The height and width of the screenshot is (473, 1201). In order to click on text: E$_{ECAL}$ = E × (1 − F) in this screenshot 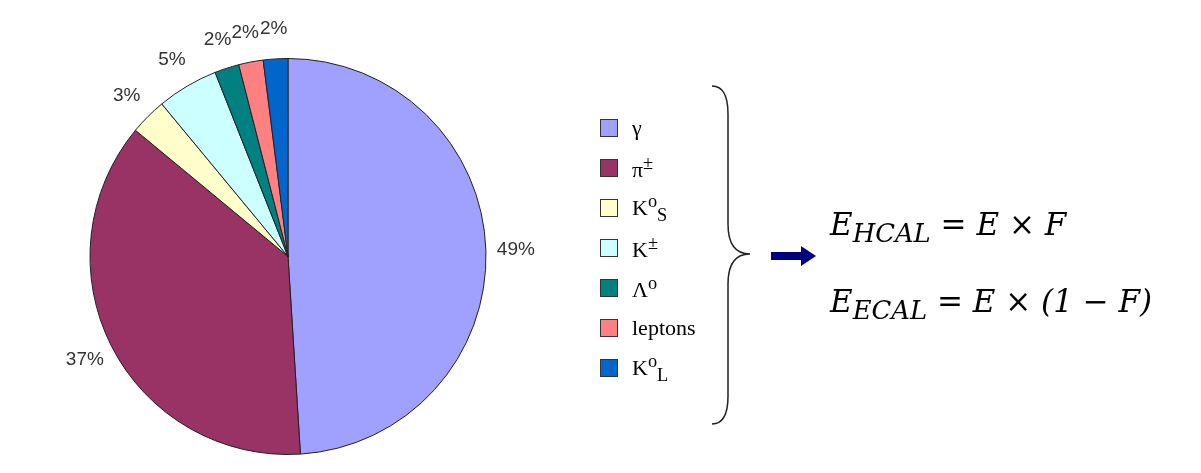, I will do `click(991, 305)`.